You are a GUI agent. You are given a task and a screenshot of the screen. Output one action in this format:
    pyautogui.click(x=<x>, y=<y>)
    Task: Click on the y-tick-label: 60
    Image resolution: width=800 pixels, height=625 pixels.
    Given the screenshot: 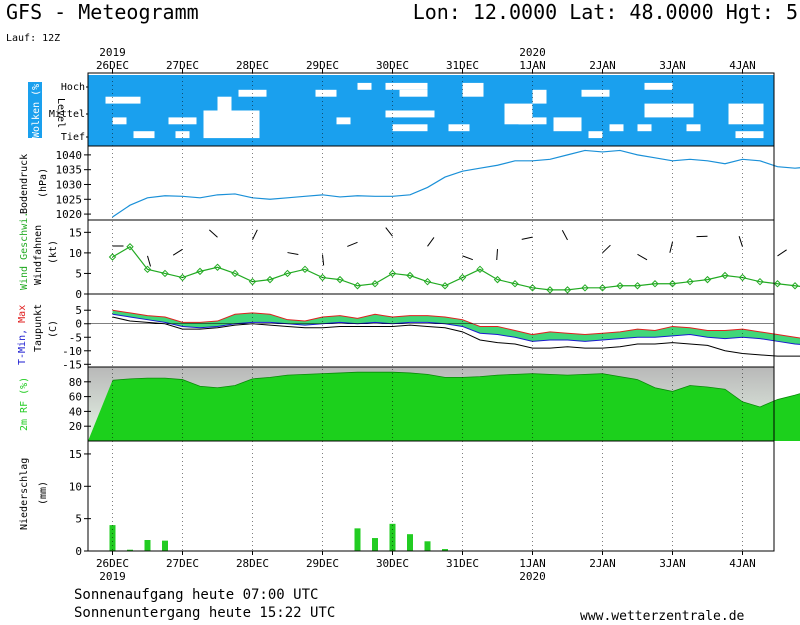 What is the action you would take?
    pyautogui.click(x=75, y=397)
    